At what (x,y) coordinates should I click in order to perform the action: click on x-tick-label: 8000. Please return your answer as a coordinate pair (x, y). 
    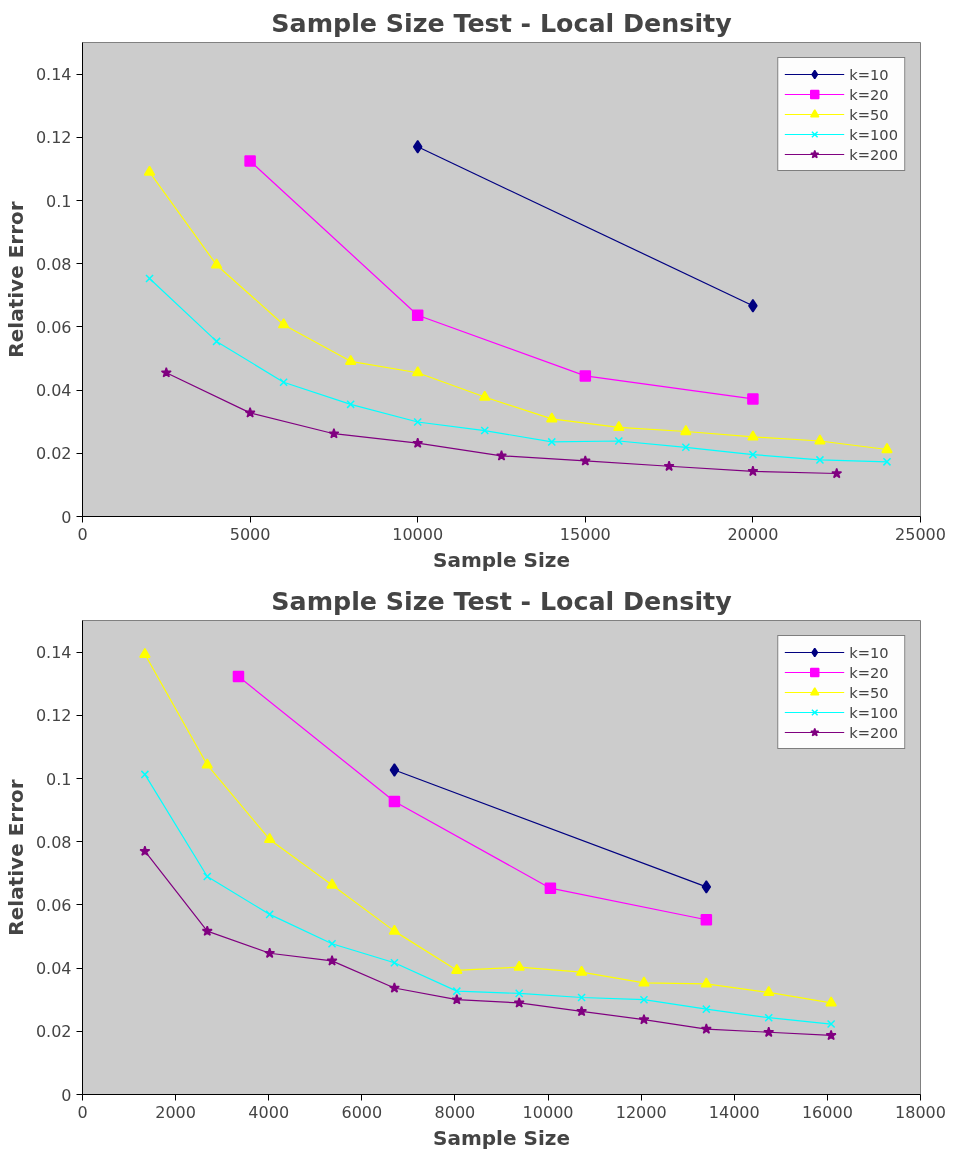
    Looking at the image, I should click on (455, 1112).